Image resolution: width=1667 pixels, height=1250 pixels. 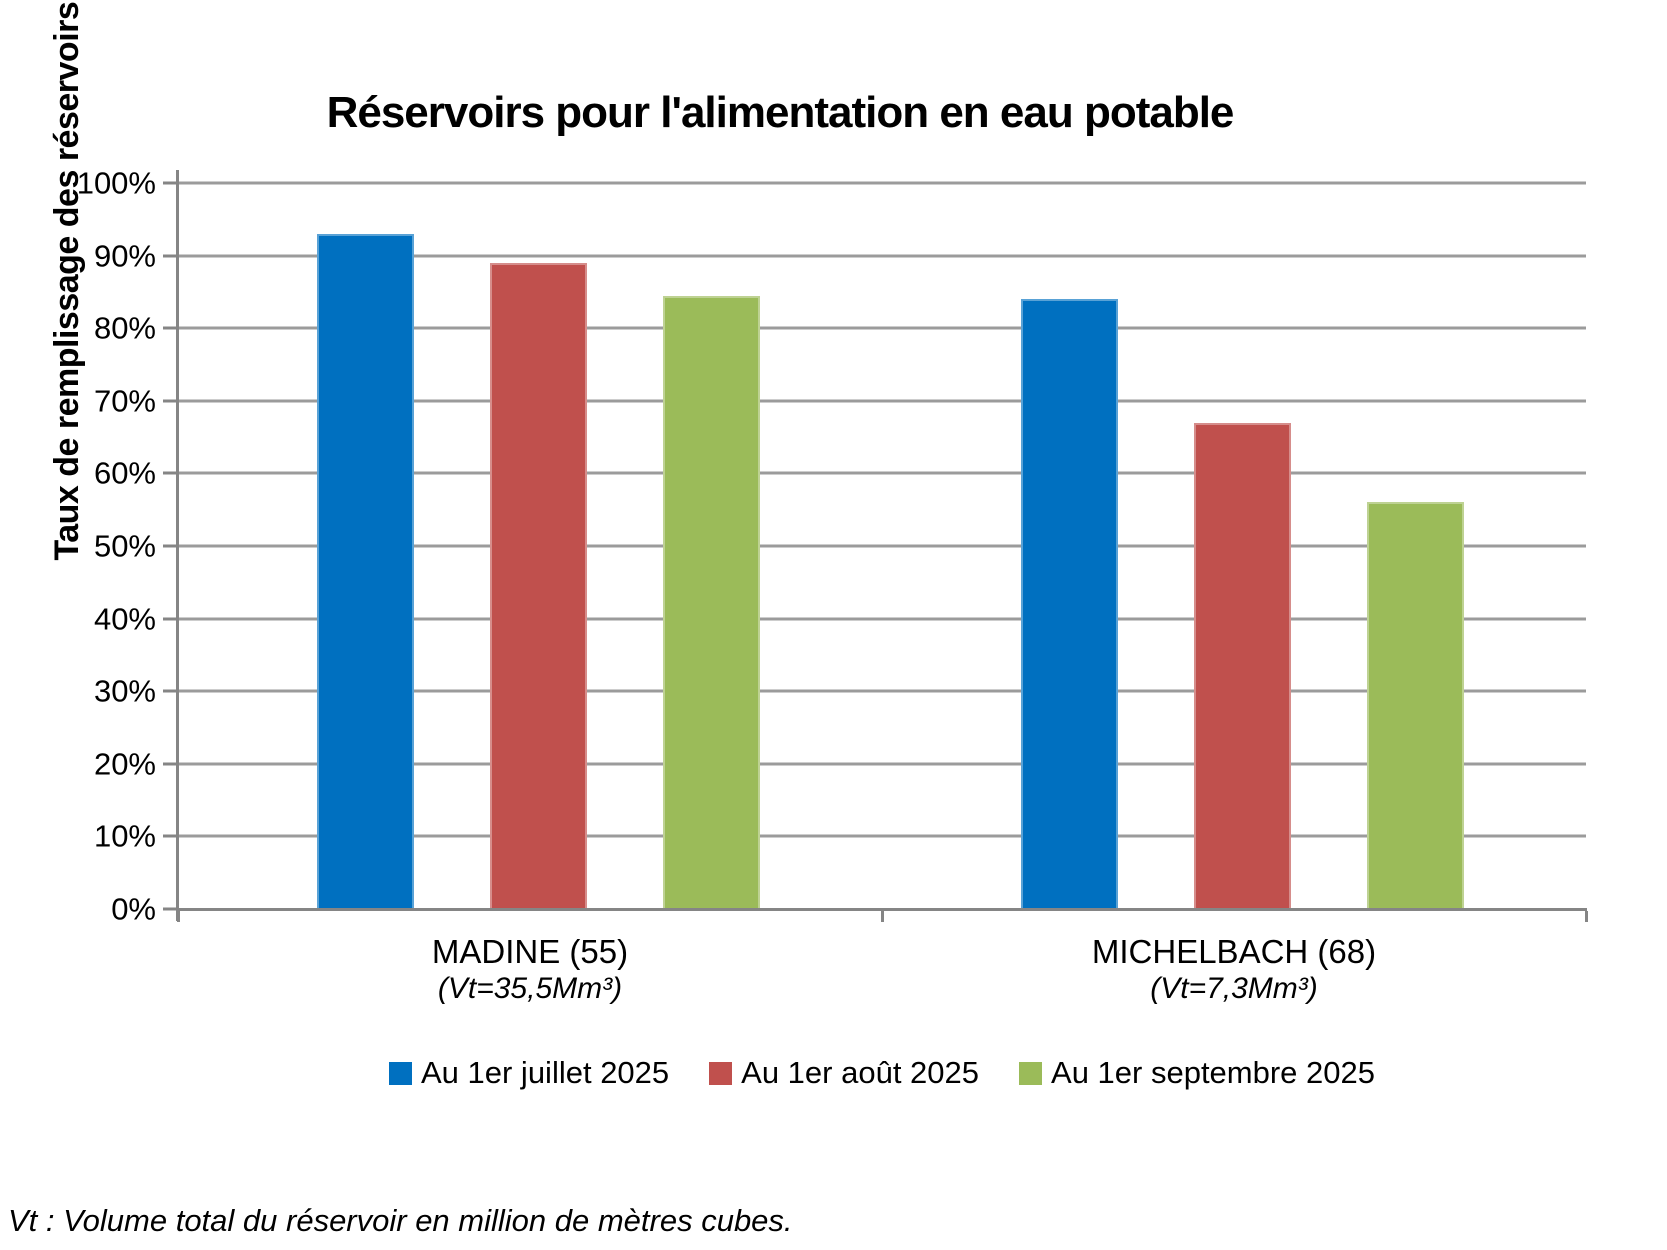 What do you see at coordinates (882, 328) in the screenshot?
I see `gridline-80%` at bounding box center [882, 328].